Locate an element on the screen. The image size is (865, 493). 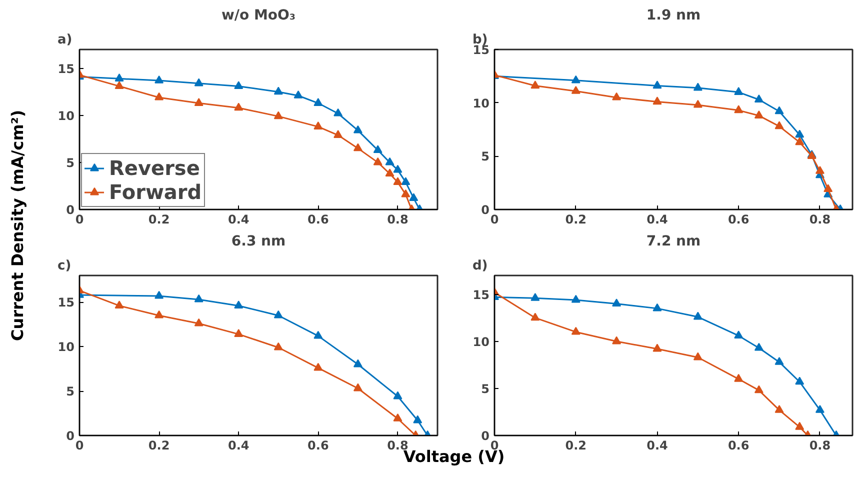
legend-label: Forward is located at coordinates (155, 192).